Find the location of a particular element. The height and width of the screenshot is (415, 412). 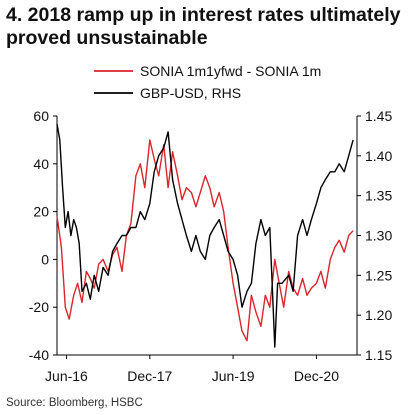

source-note: Source: Bloomberg, HSBC is located at coordinates (74, 403).